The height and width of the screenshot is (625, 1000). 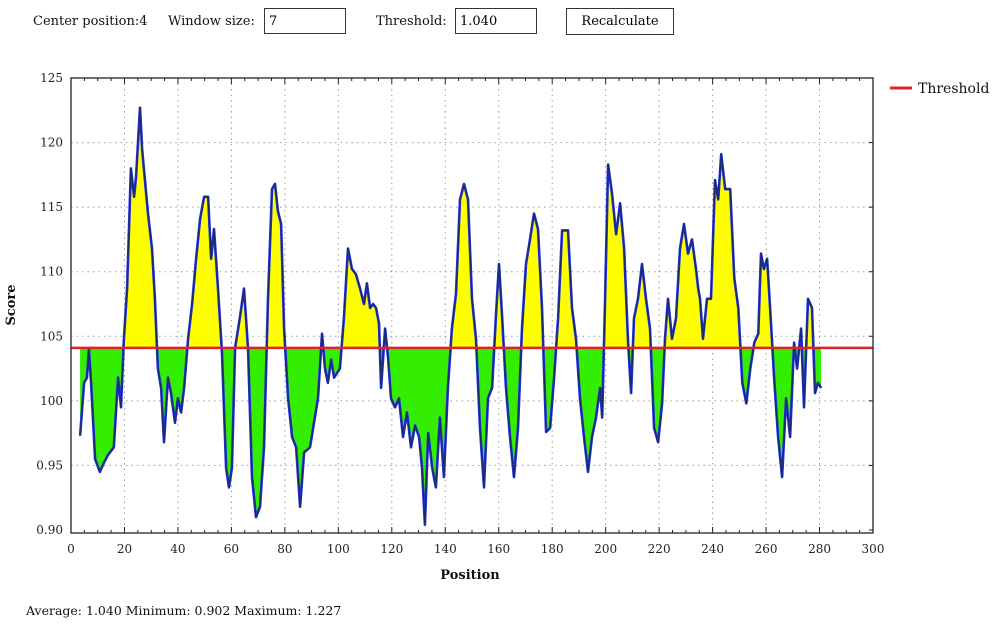 What do you see at coordinates (51, 272) in the screenshot?
I see `y-tick-label: 110` at bounding box center [51, 272].